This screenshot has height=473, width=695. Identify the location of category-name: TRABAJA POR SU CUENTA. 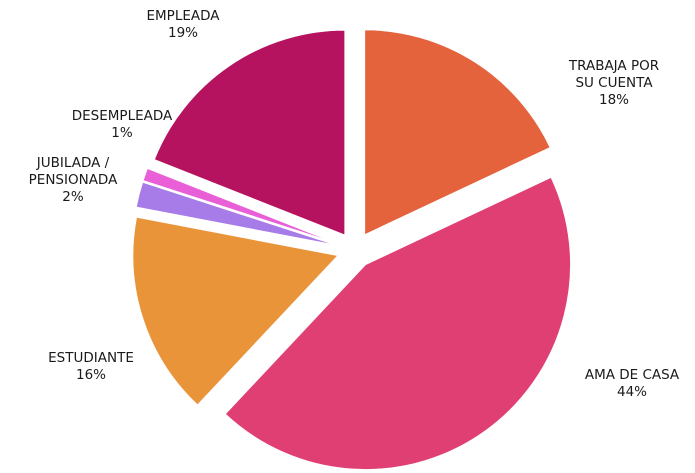
(614, 74).